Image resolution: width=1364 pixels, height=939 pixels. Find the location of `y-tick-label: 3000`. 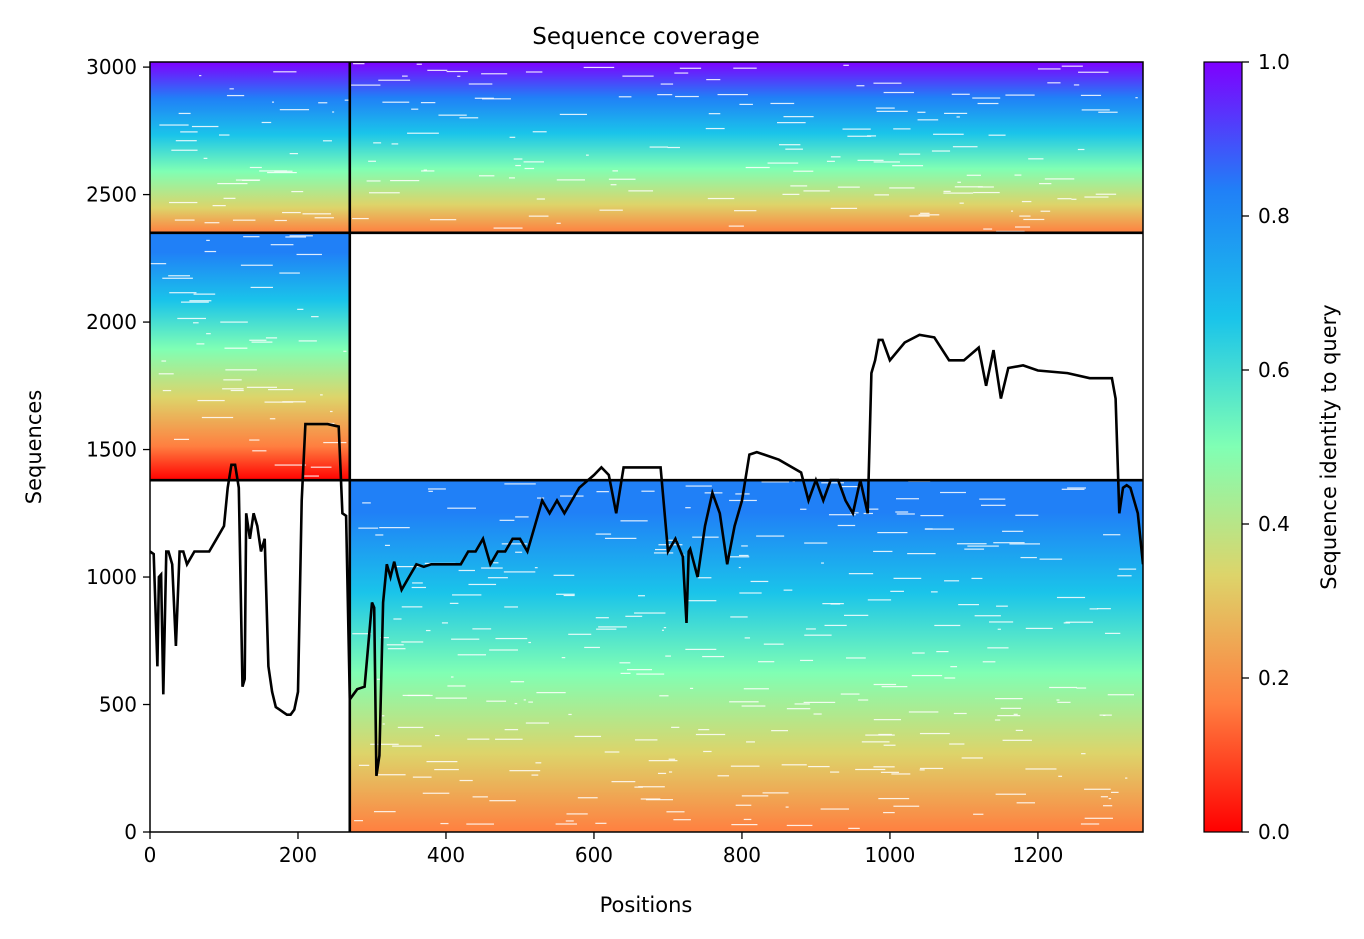

y-tick-label: 3000 is located at coordinates (111, 67).